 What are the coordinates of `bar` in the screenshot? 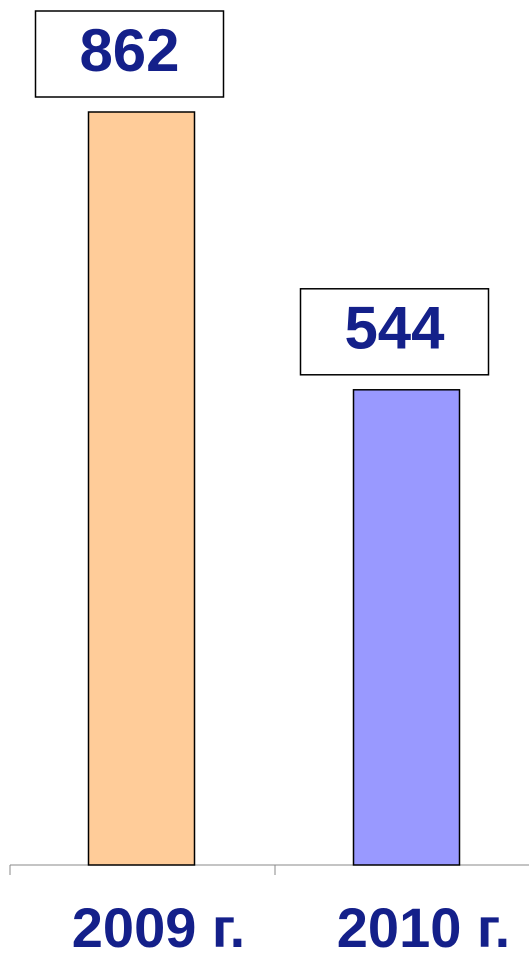 It's located at (406, 627).